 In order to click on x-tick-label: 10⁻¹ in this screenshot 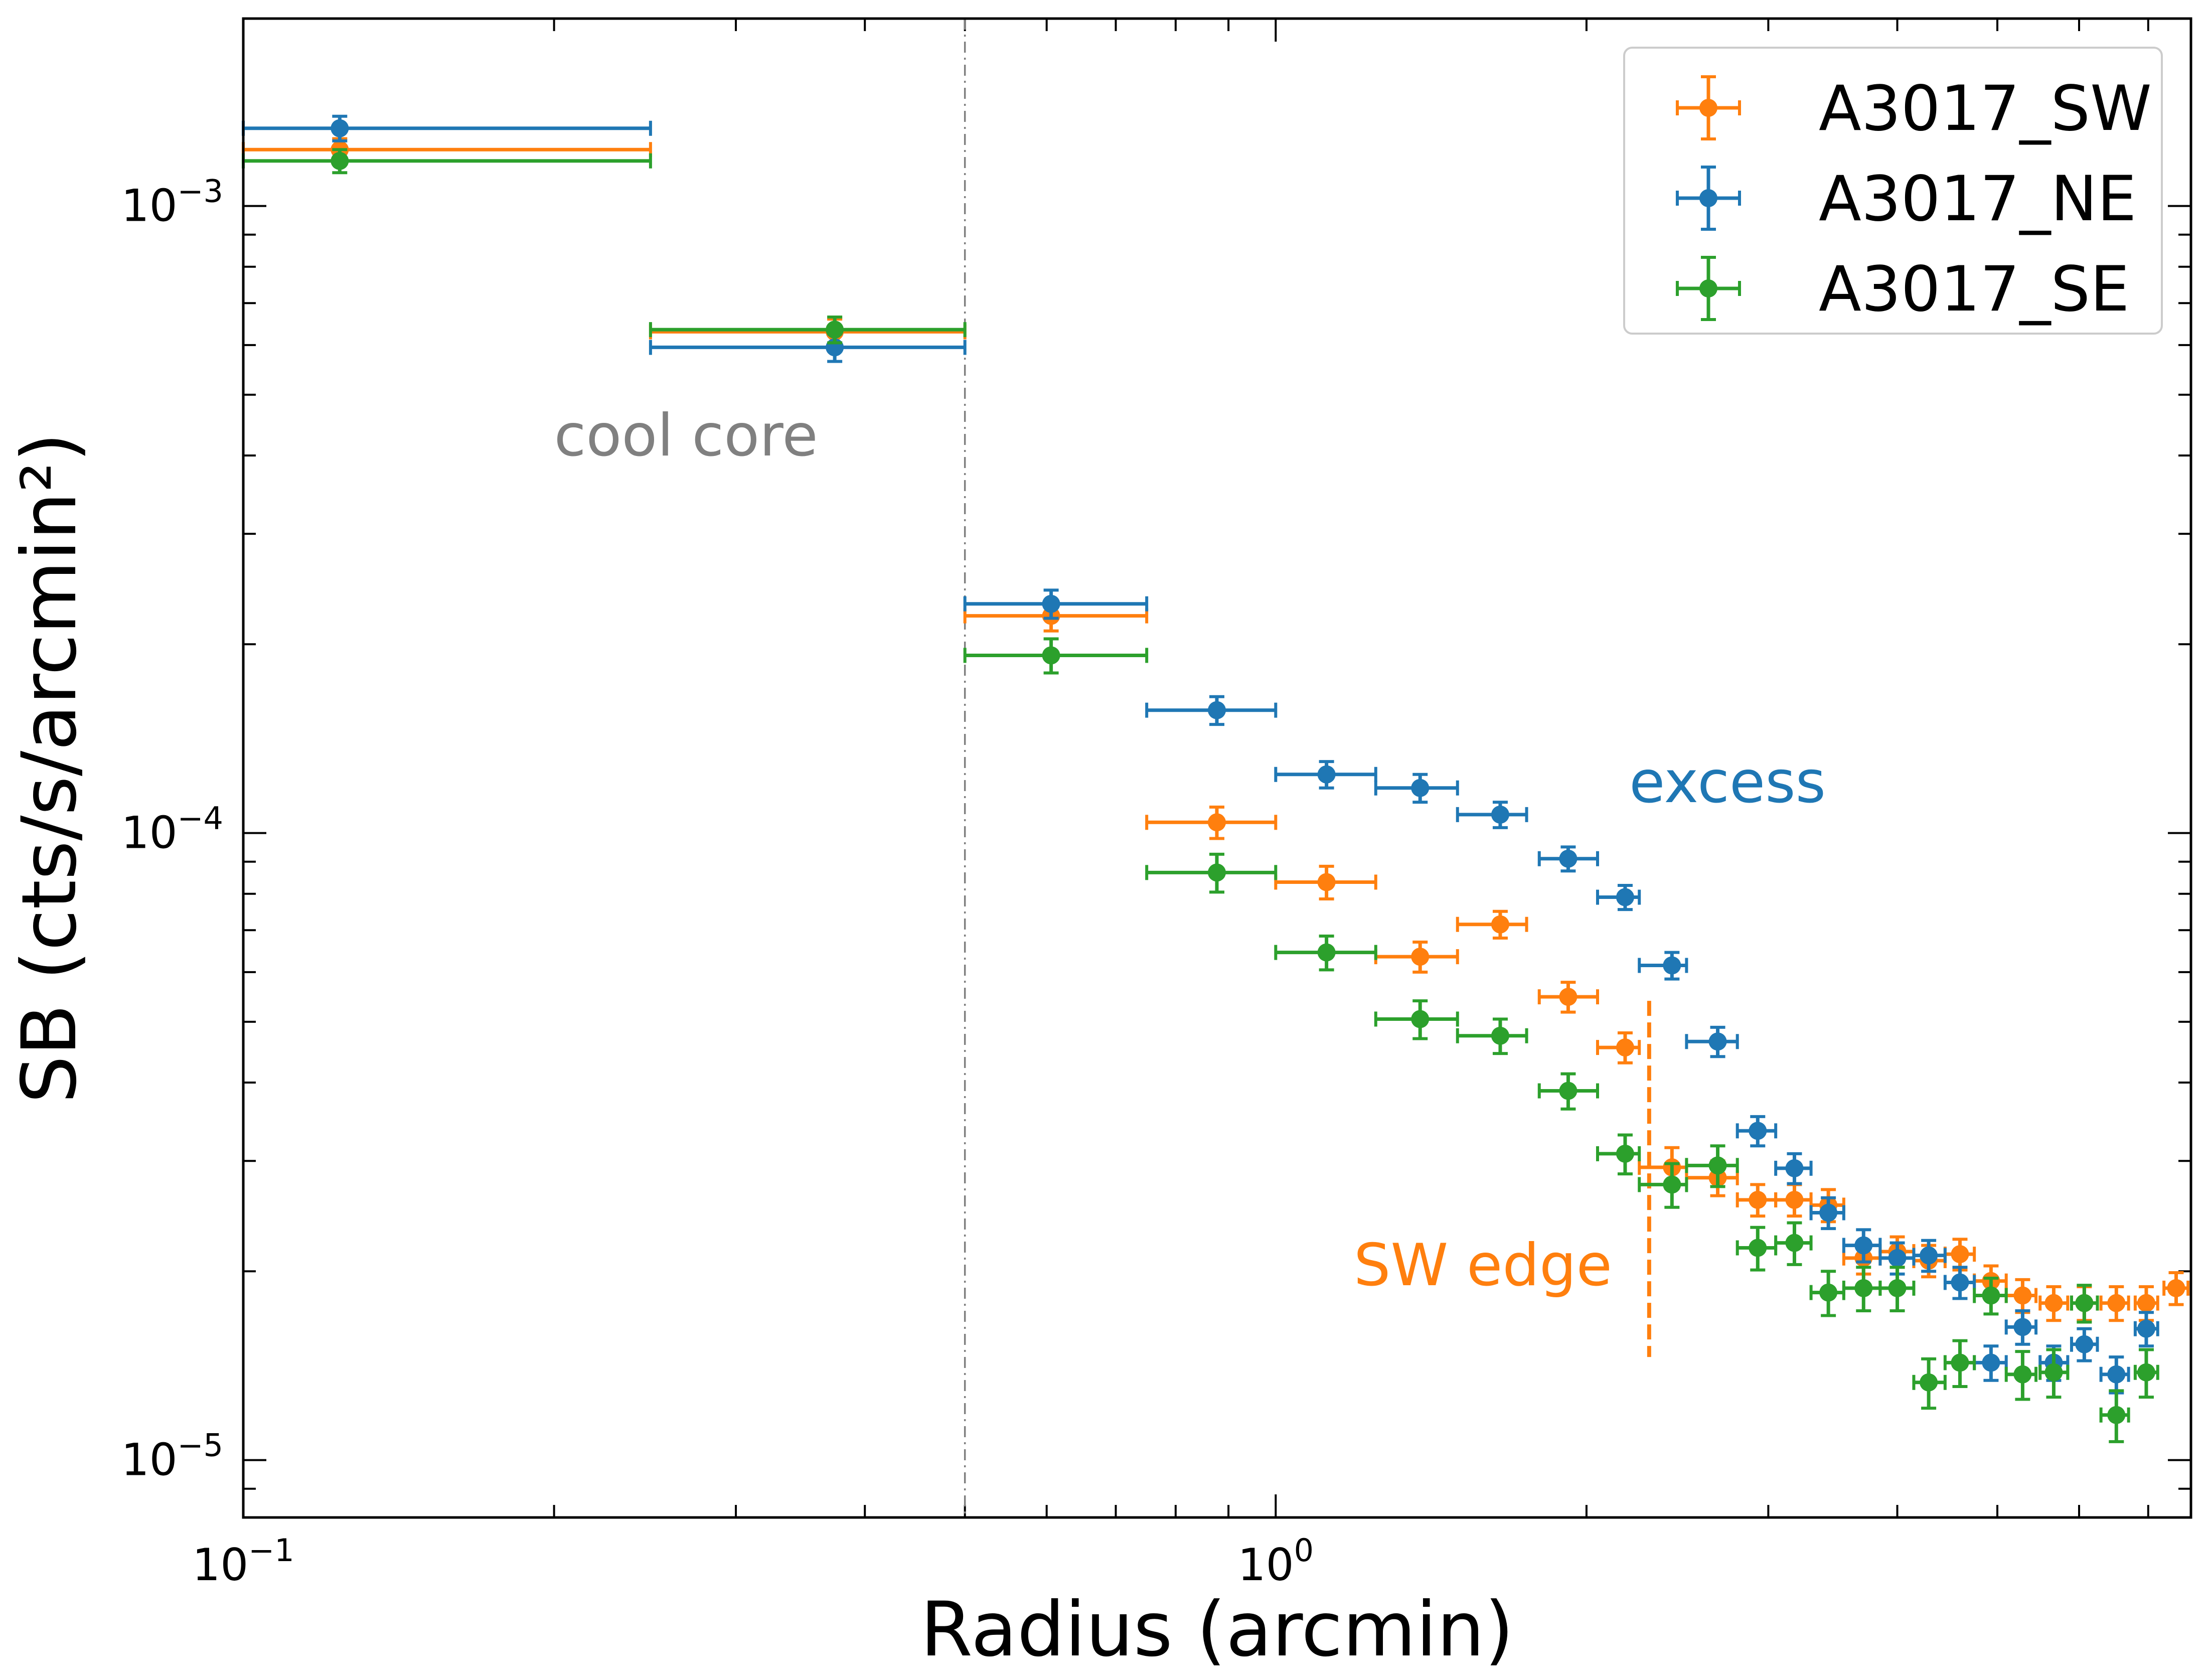, I will do `click(243, 1562)`.